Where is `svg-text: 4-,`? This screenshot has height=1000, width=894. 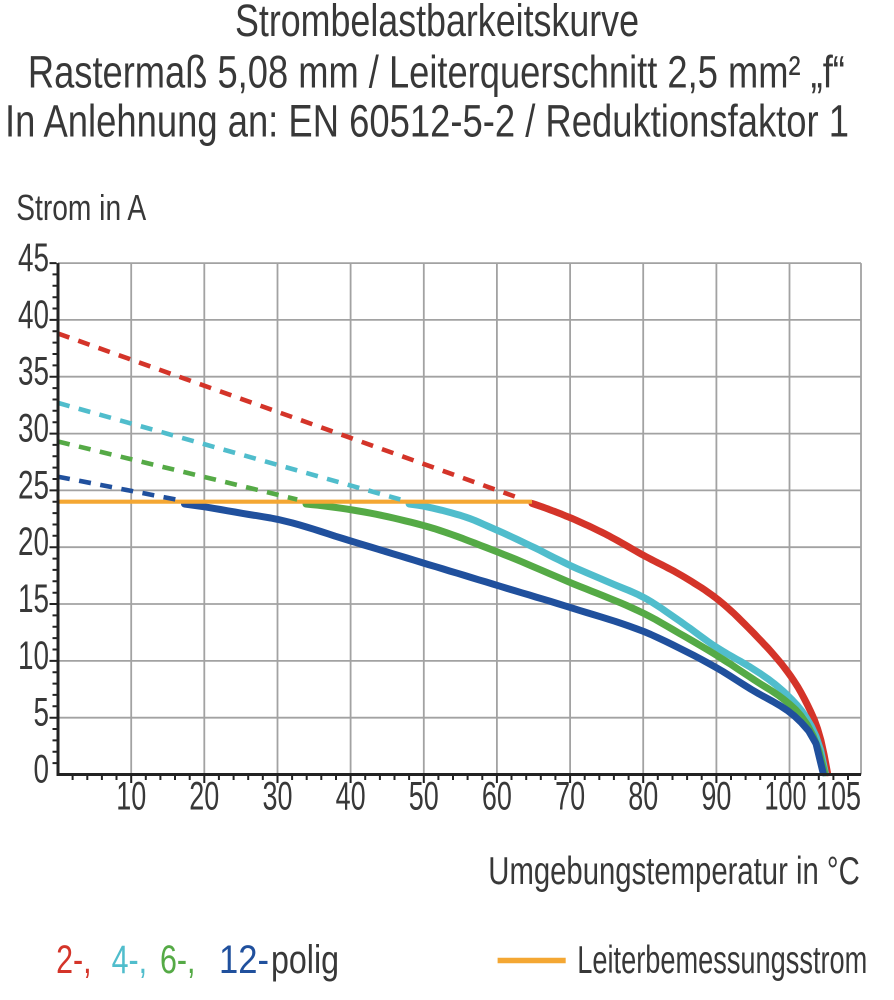 svg-text: 4-, is located at coordinates (130, 960).